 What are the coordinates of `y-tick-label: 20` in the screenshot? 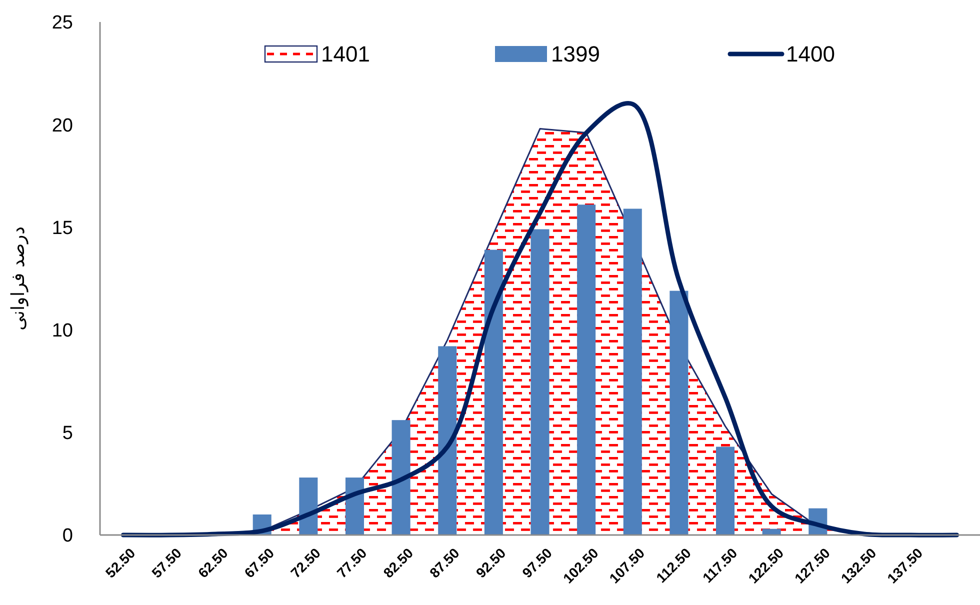 It's located at (62, 125).